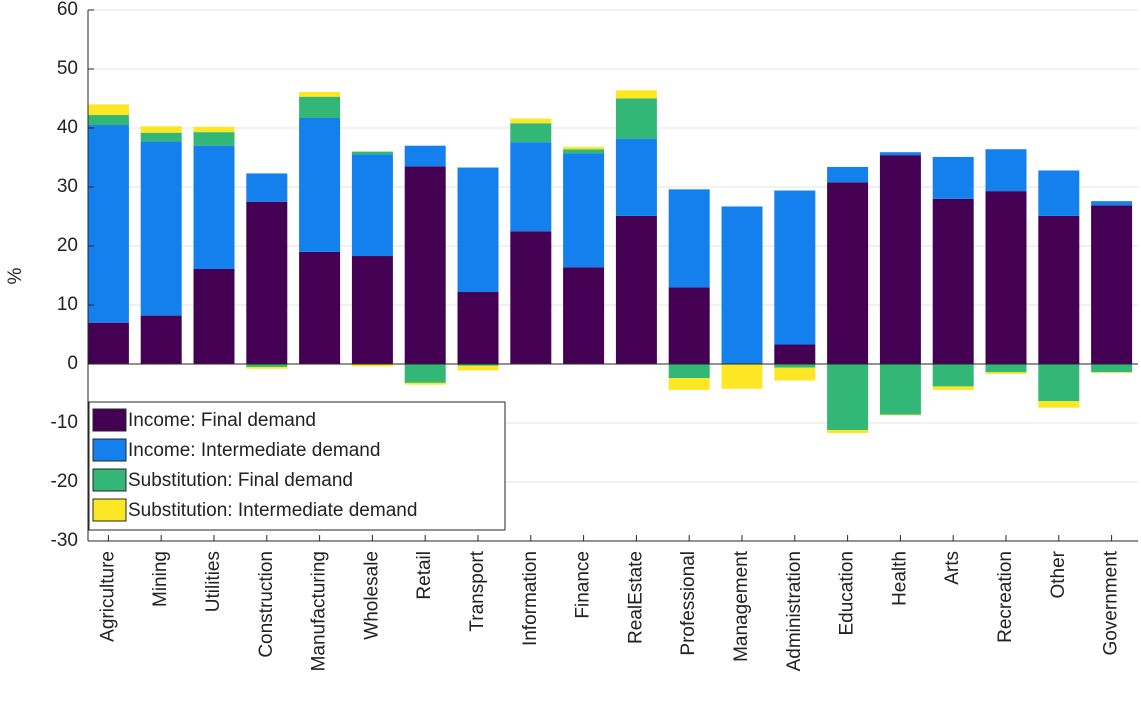 The height and width of the screenshot is (709, 1141). I want to click on x-tick-label: Professional, so click(688, 603).